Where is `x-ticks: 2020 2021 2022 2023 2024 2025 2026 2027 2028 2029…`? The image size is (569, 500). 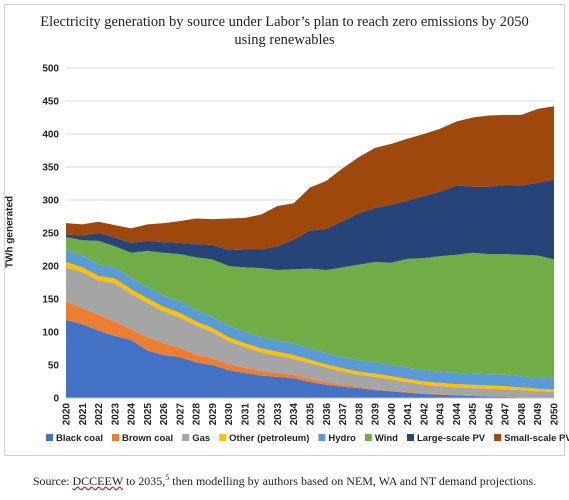 x-ticks: 2020 2021 2022 2023 2024 2025 2026 2027 2028 2029… is located at coordinates (311, 414).